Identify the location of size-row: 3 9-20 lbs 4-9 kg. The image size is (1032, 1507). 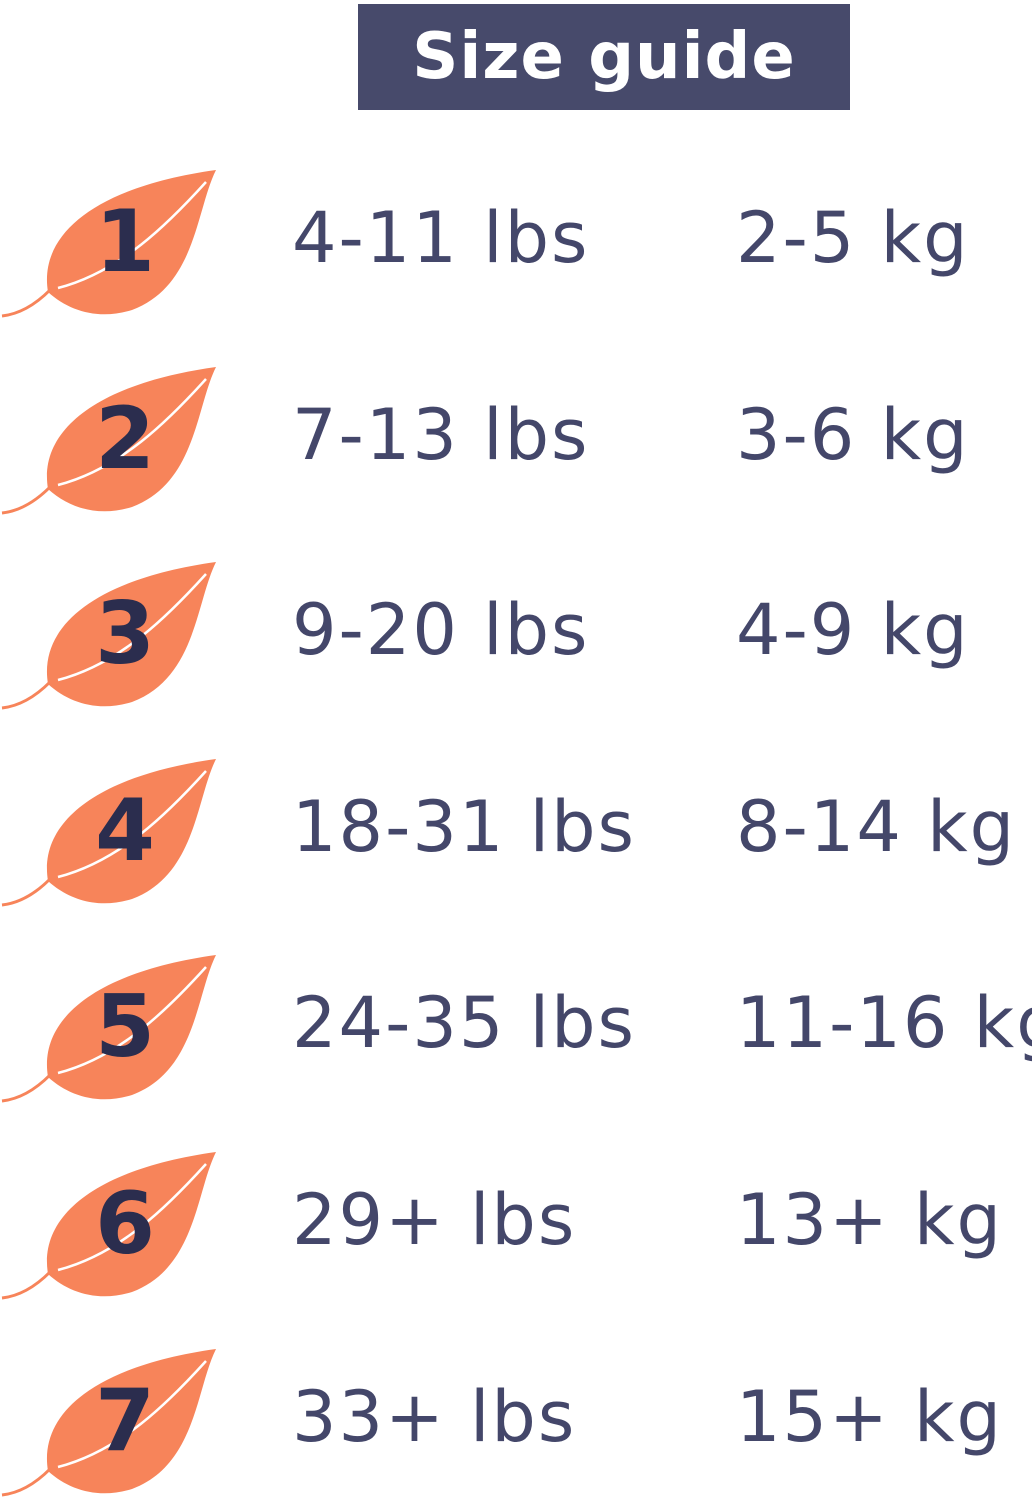
(516, 640).